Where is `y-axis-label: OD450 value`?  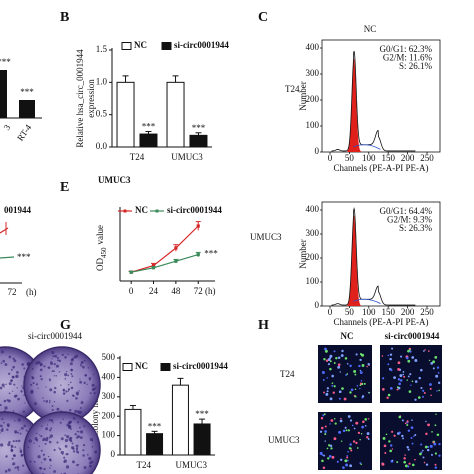
y-axis-label: OD450 value is located at coordinates (101, 248).